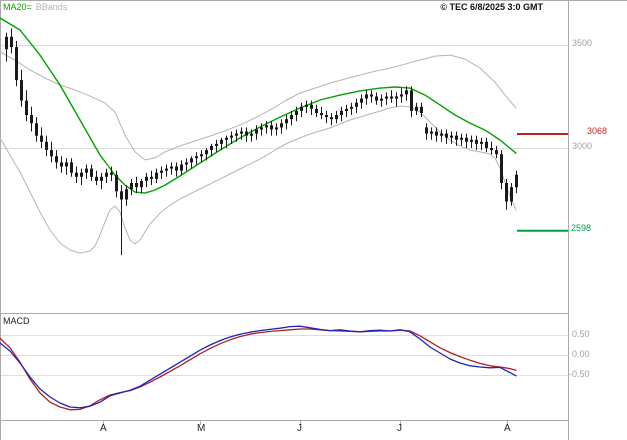 The image size is (627, 440). I want to click on macd-panel-title: MACD, so click(16, 321).